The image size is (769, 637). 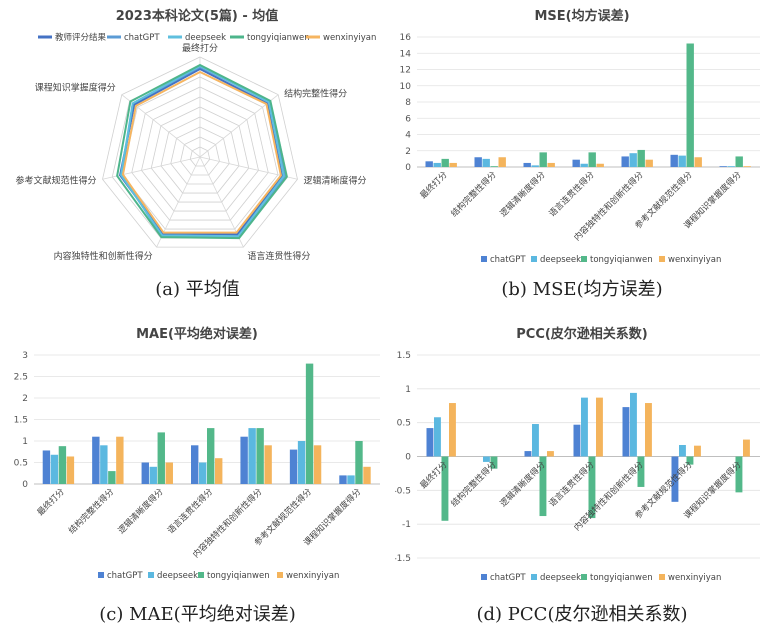 What do you see at coordinates (75, 88) in the screenshot?
I see `radar-axis-label-6: 课程知识掌握度得分` at bounding box center [75, 88].